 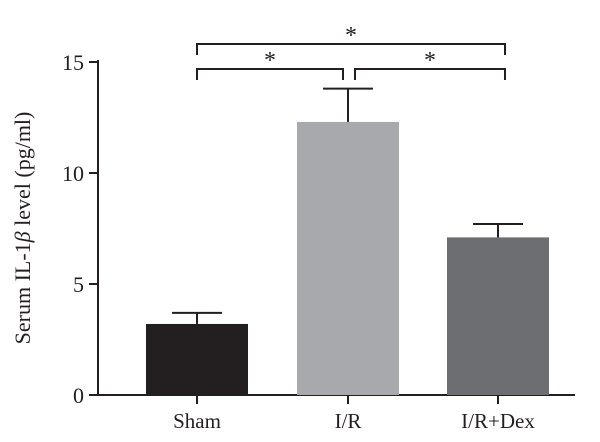 I want to click on bar-sham, so click(x=197, y=359).